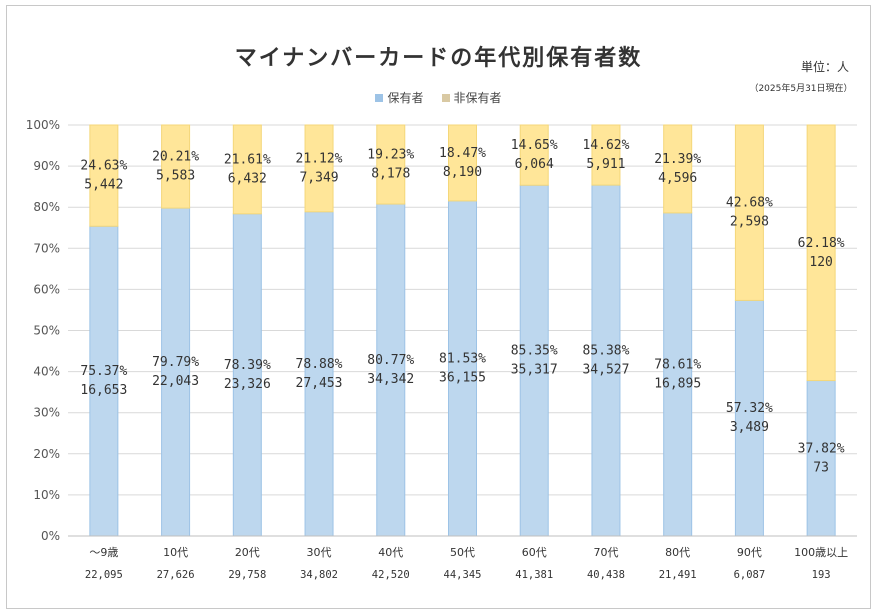  Describe the element at coordinates (820, 262) in the screenshot. I see `nonholder-count-label: 120` at that location.